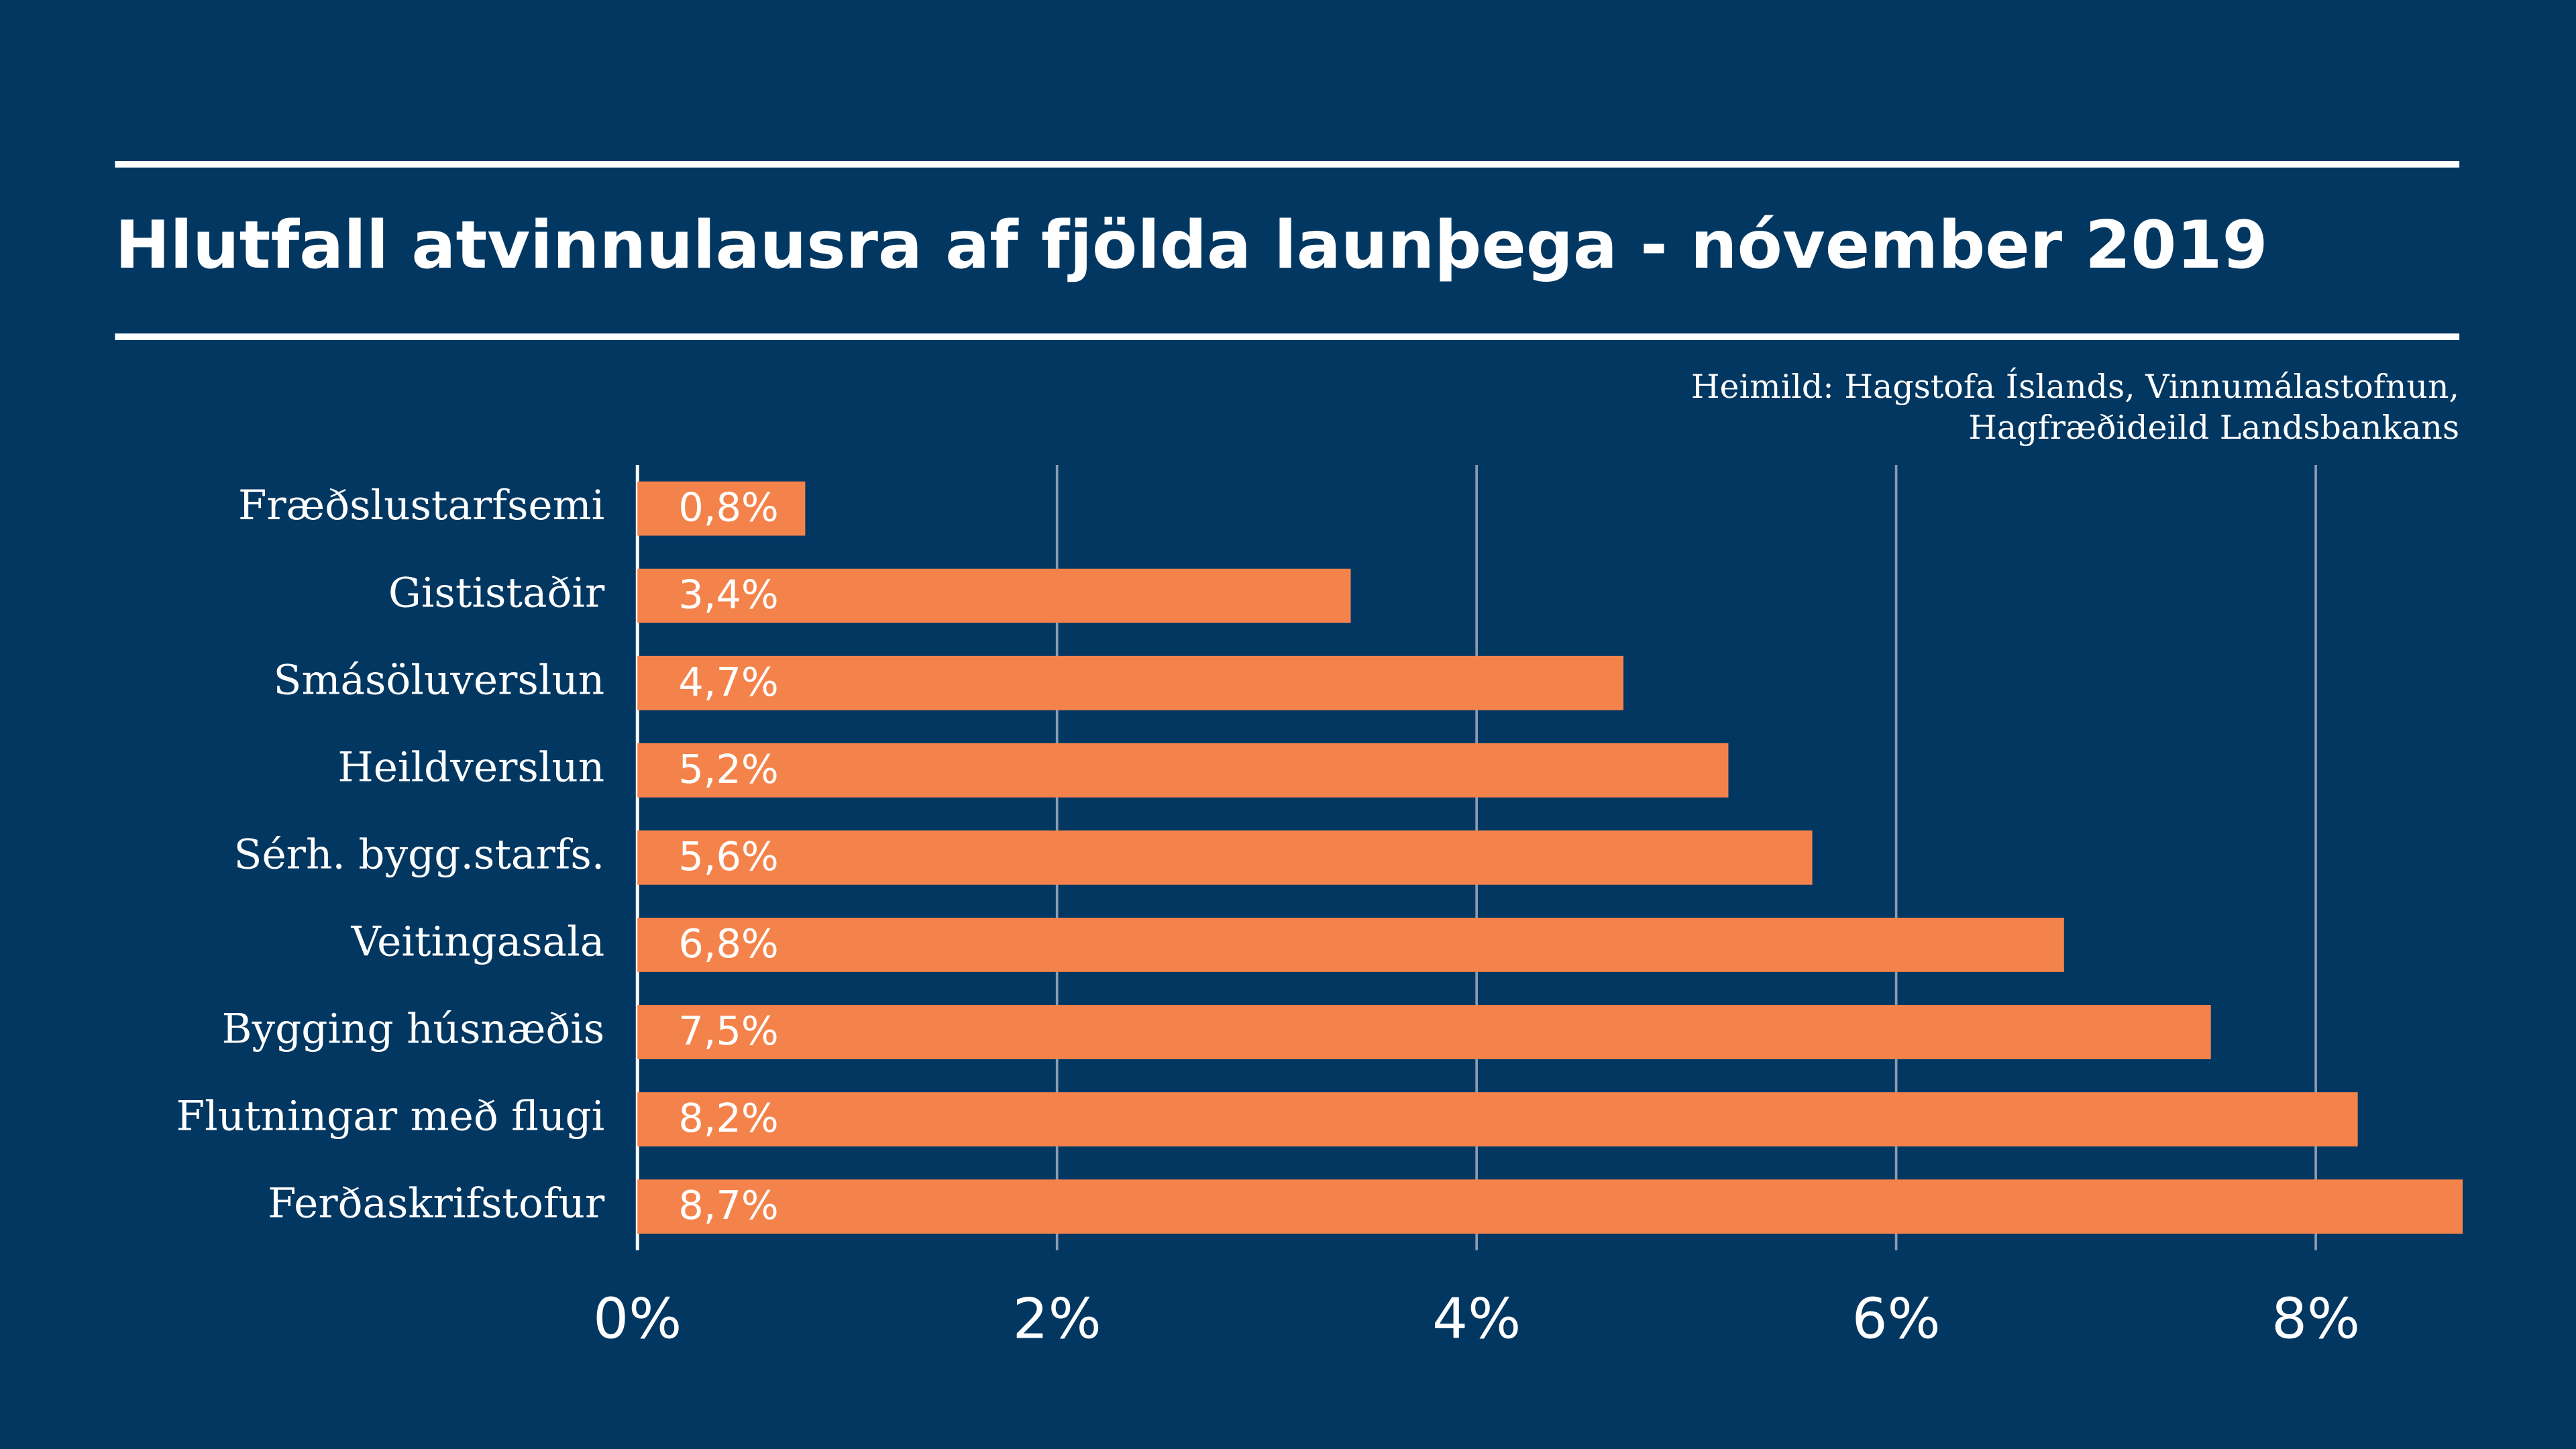  What do you see at coordinates (728, 1205) in the screenshot?
I see `value-label: 8,7%` at bounding box center [728, 1205].